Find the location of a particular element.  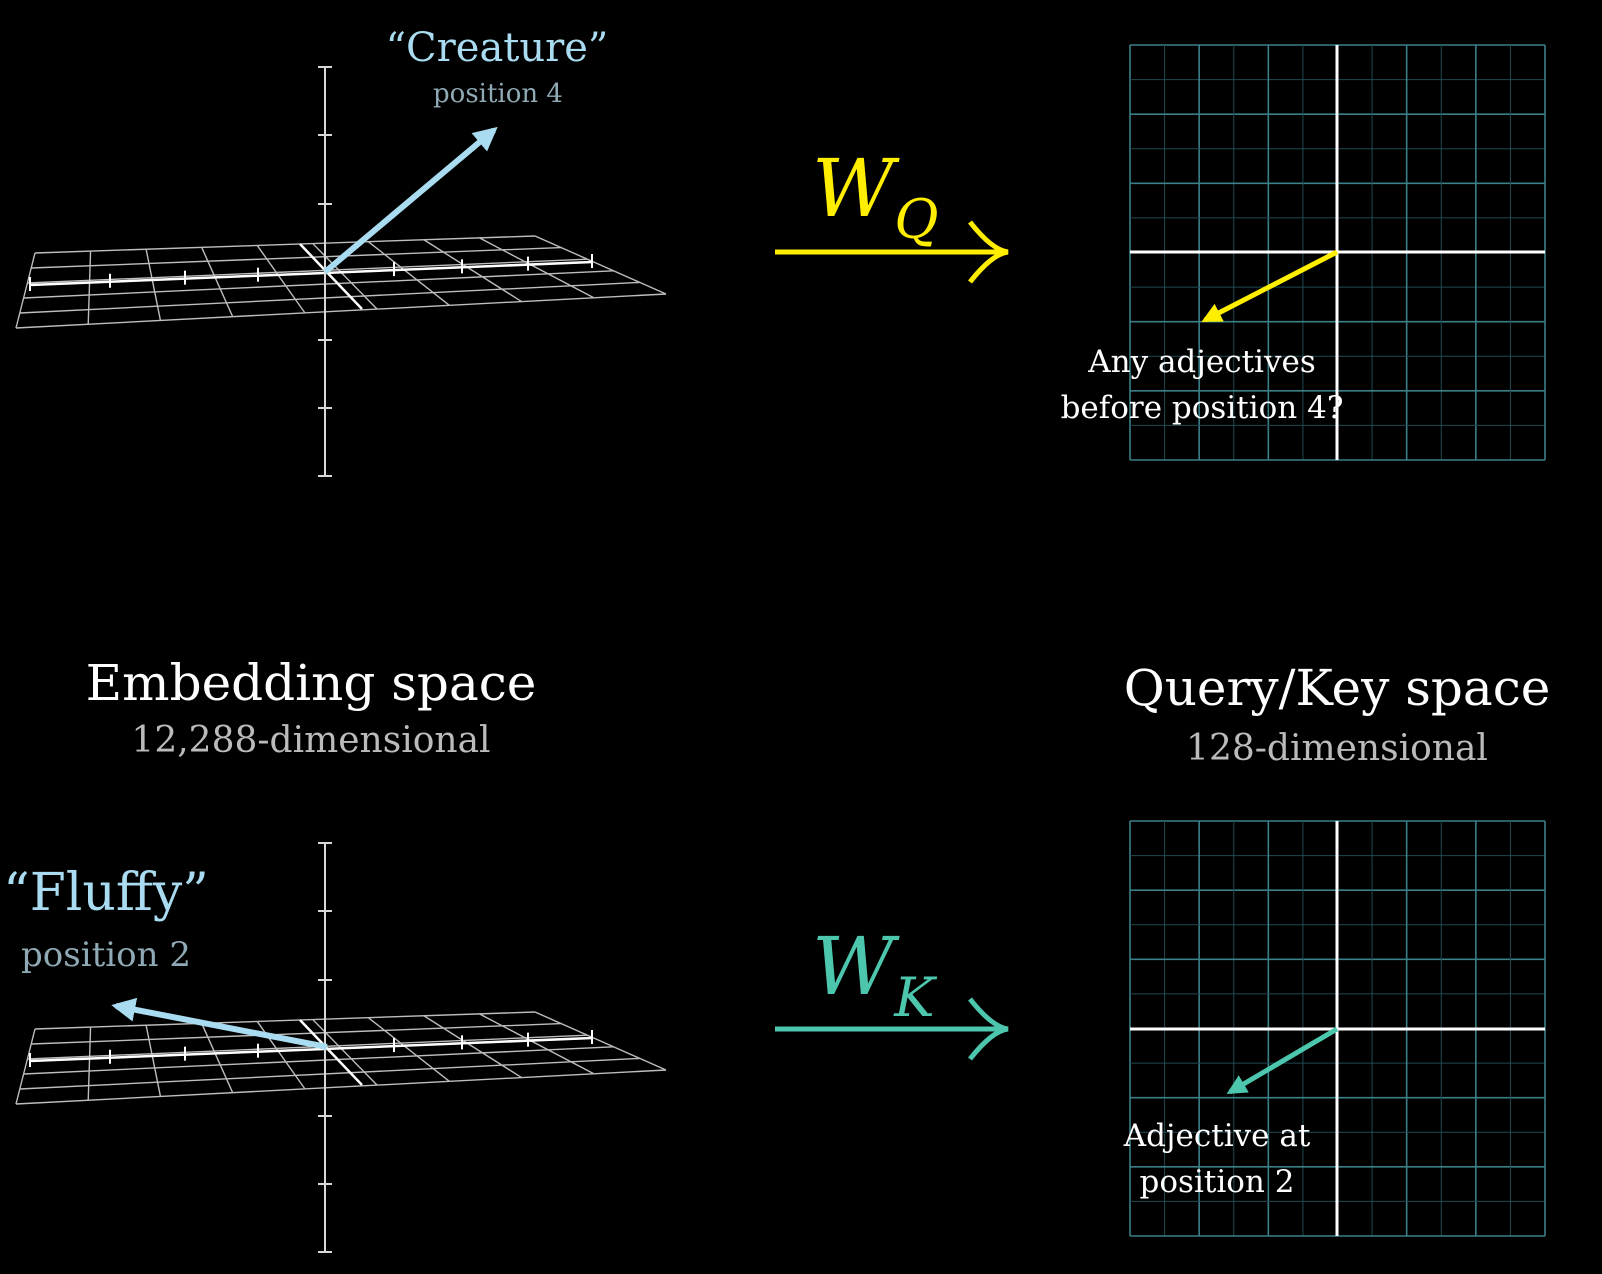

wk-arrow-head is located at coordinates (988, 1029).